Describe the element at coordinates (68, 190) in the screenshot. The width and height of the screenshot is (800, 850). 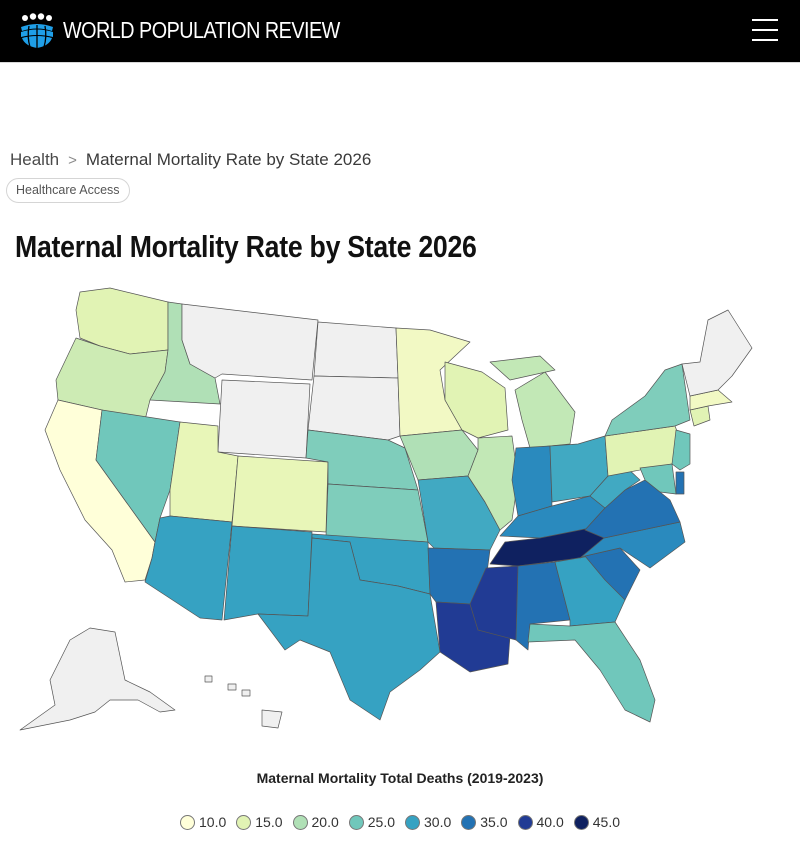
I see `category-tag: Healthcare Access` at that location.